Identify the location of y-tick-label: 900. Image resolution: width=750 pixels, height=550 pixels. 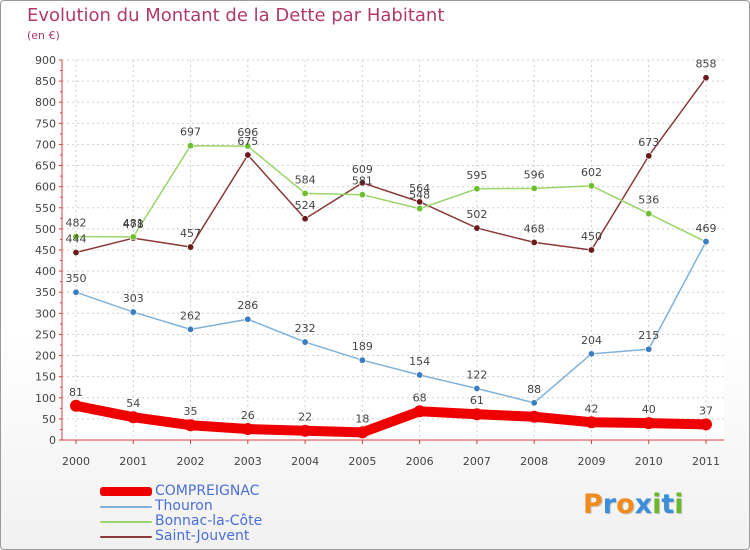
(45, 60).